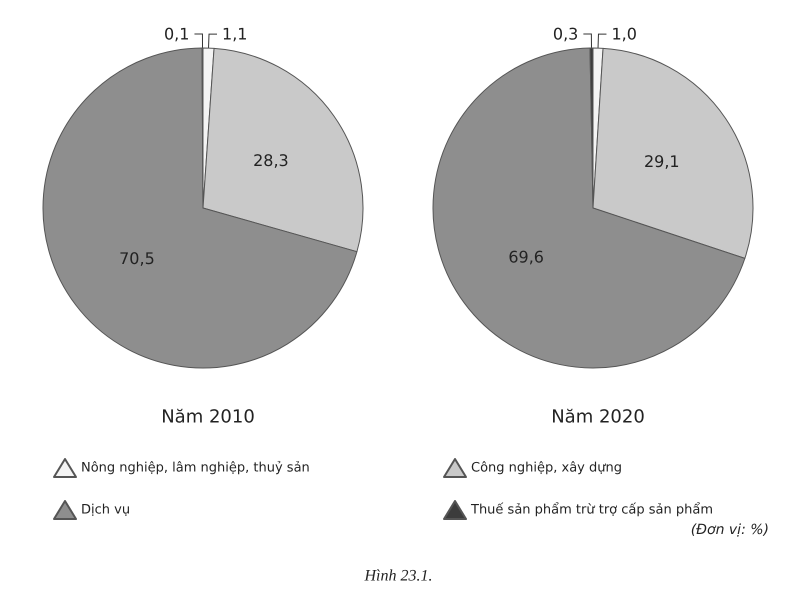  What do you see at coordinates (598, 417) in the screenshot?
I see `text: Năm 2020` at bounding box center [598, 417].